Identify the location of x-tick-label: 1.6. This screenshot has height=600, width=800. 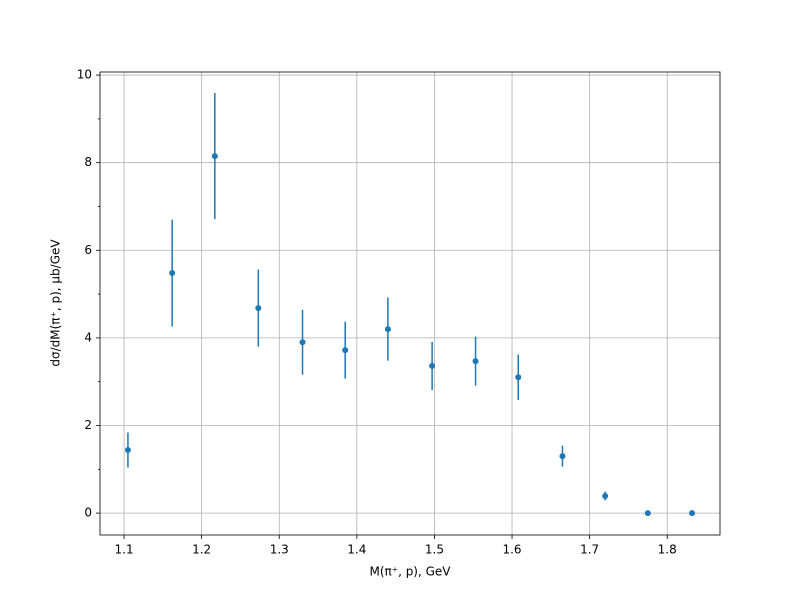
(511, 550).